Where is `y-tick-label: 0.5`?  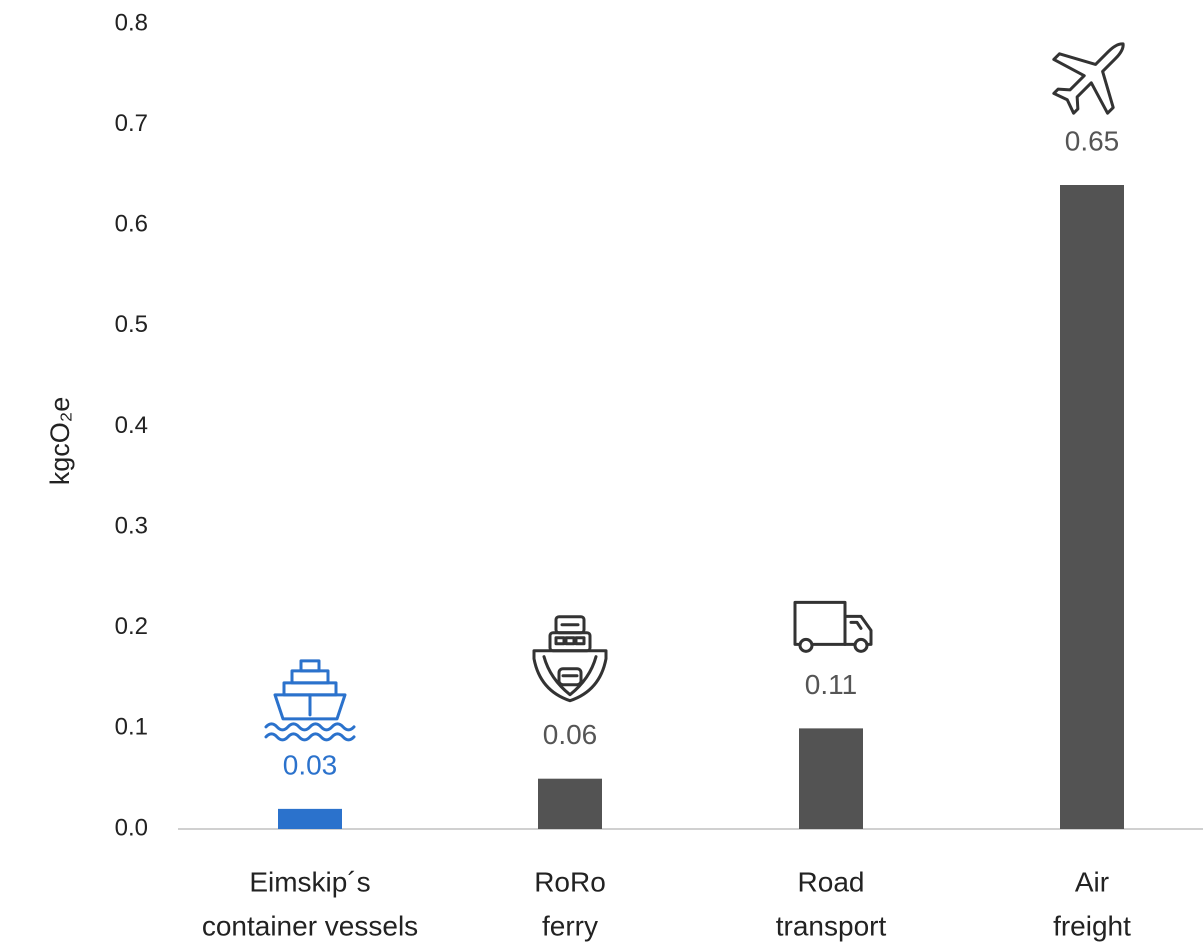
y-tick-label: 0.5 is located at coordinates (131, 324).